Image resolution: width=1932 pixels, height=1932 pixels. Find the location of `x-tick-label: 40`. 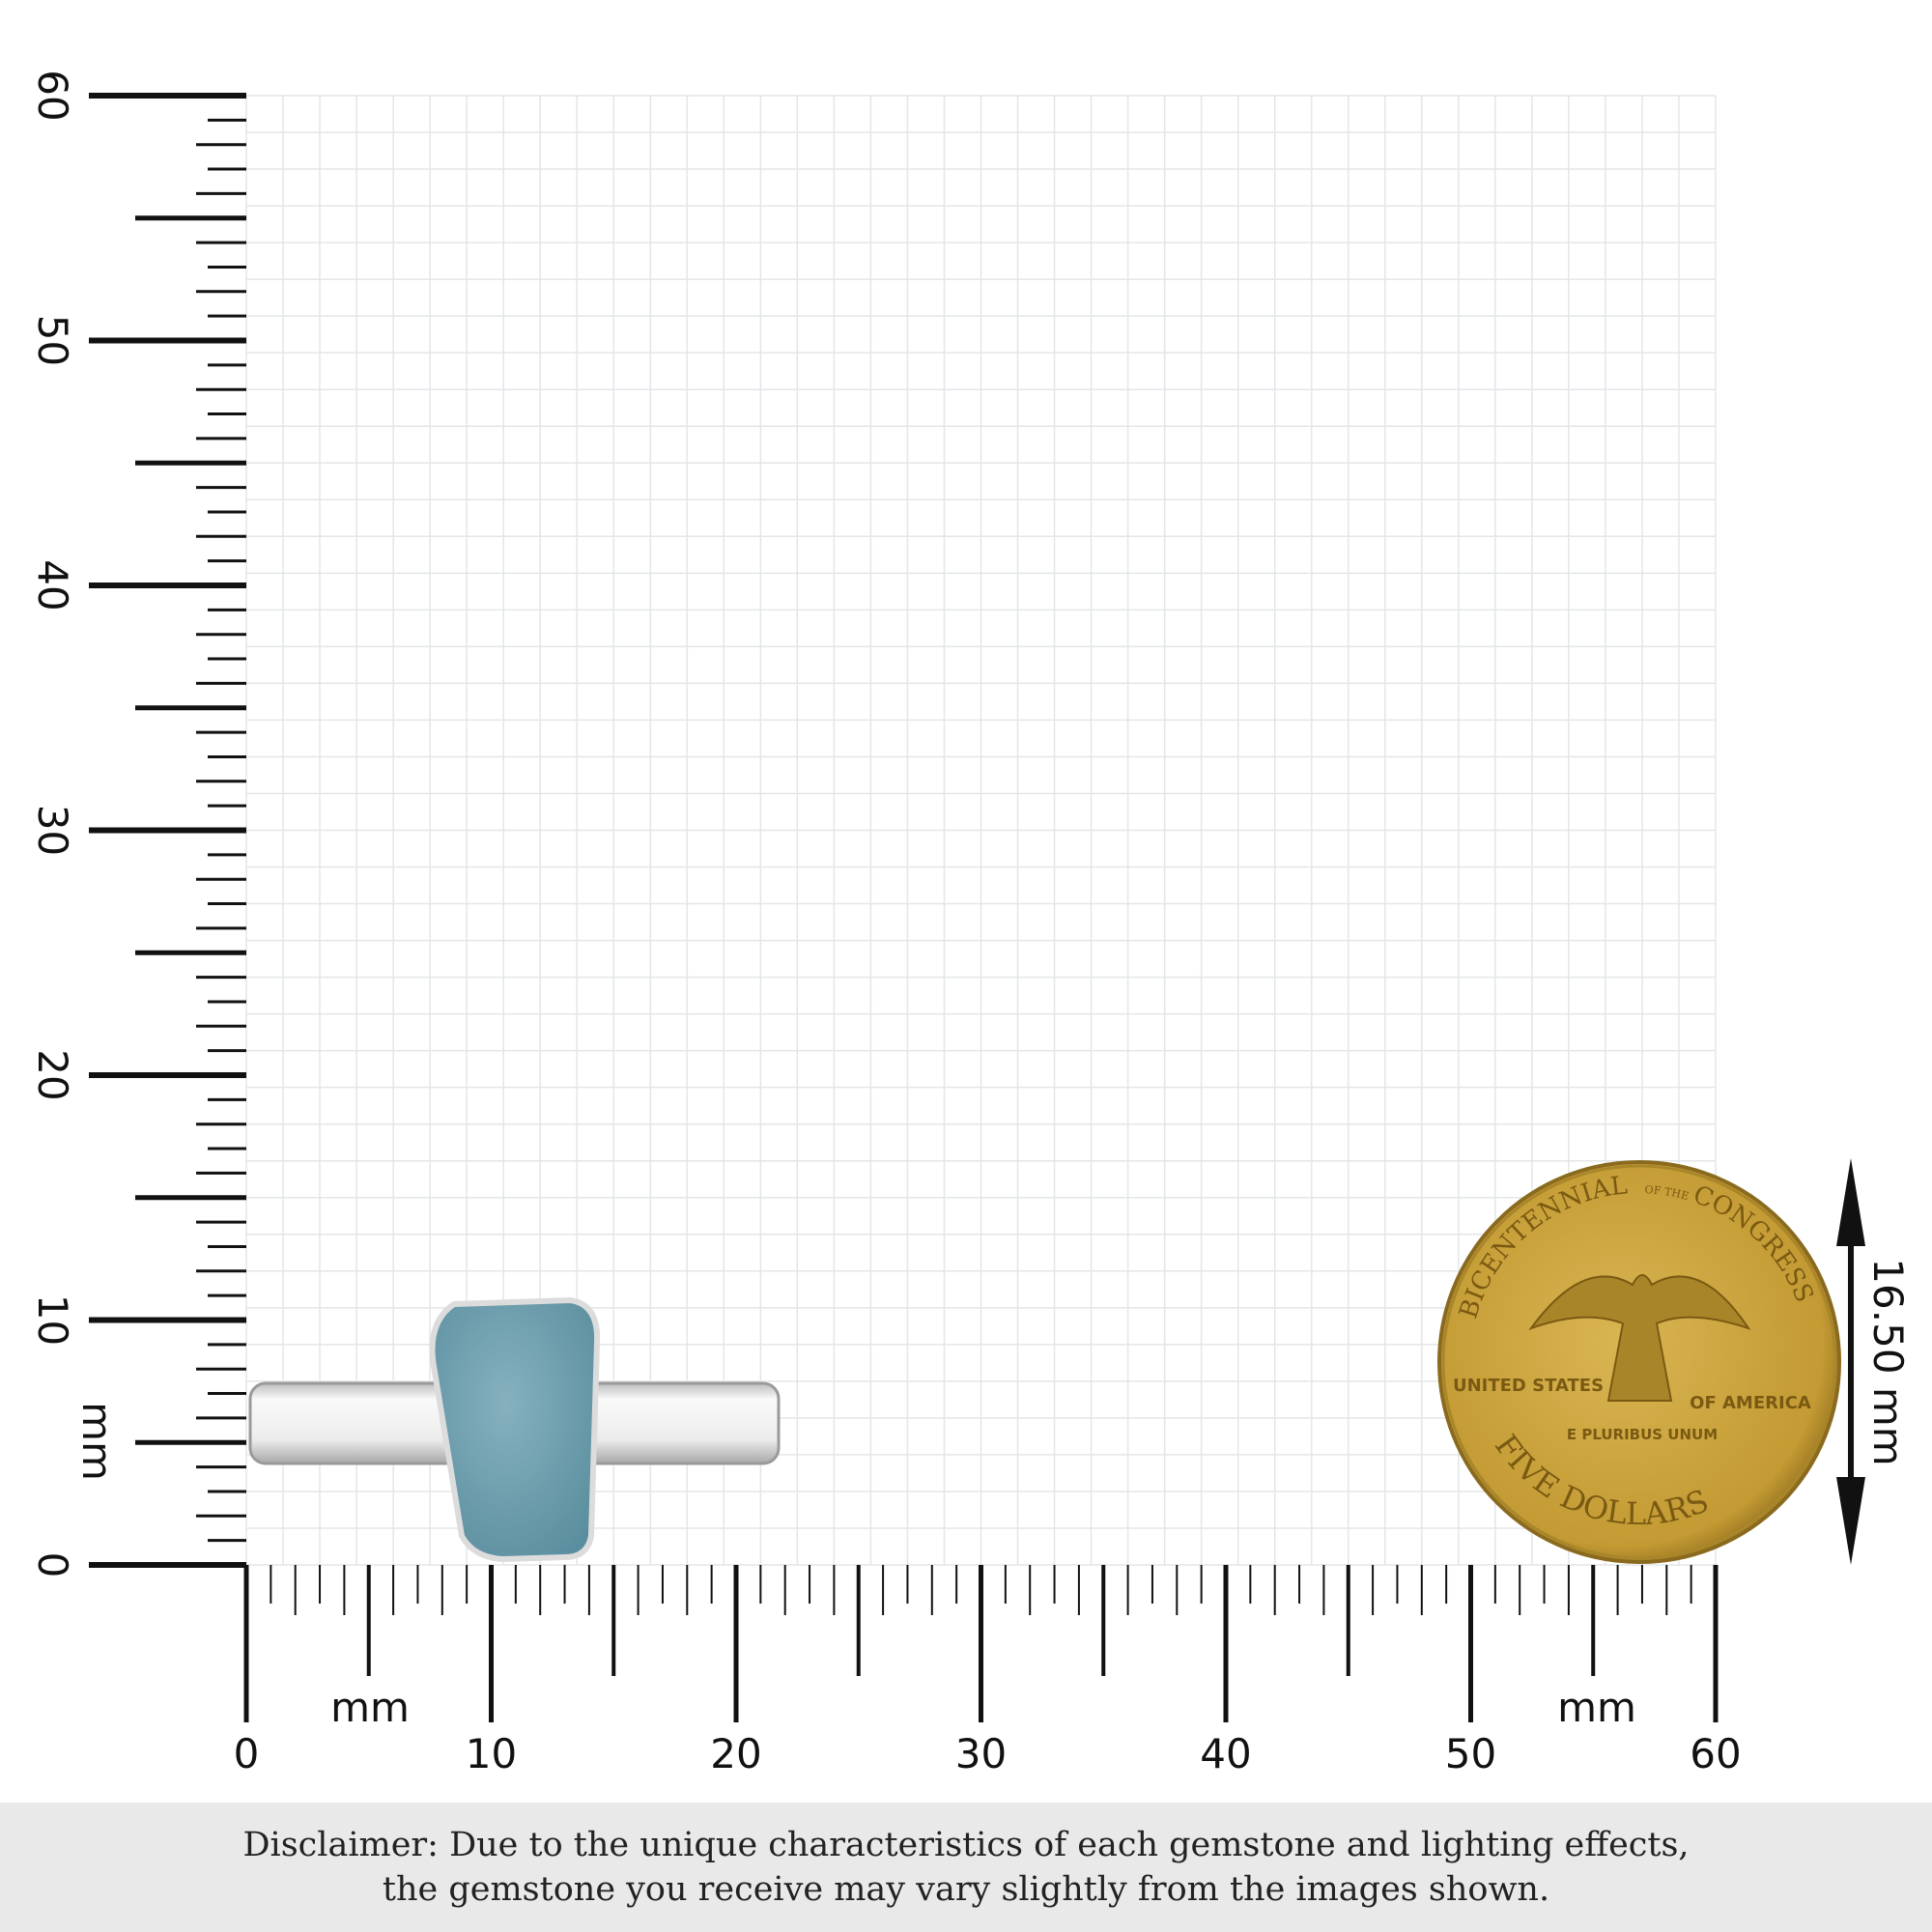

x-tick-label: 40 is located at coordinates (1225, 1753).